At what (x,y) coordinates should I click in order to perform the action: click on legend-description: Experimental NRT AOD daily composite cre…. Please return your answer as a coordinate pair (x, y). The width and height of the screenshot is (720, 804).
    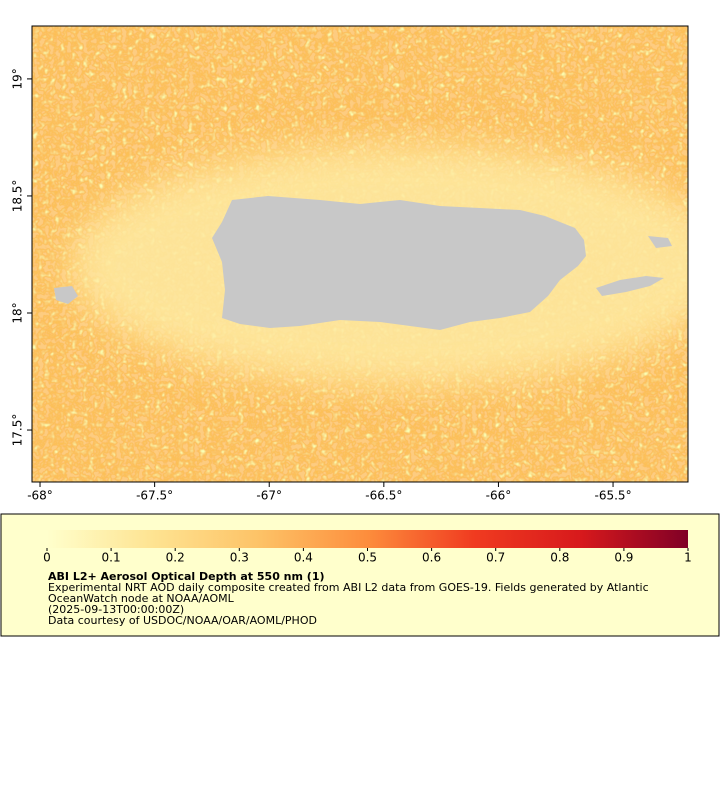
    Looking at the image, I should click on (348, 587).